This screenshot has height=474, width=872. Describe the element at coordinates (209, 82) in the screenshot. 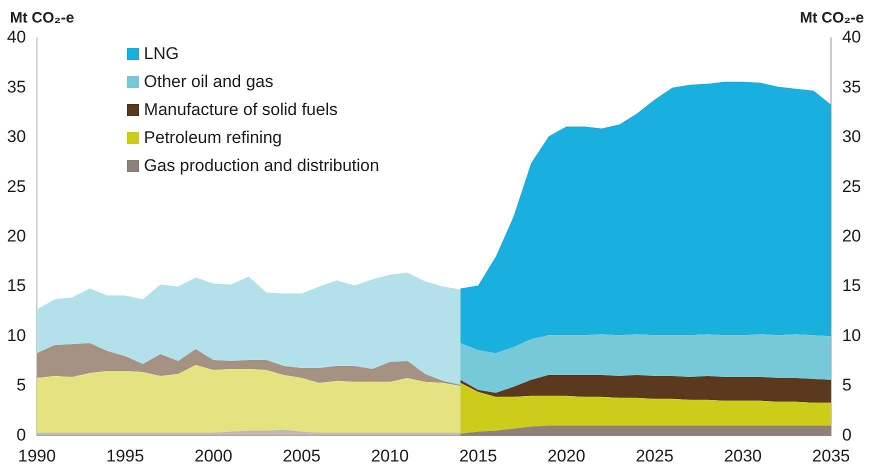

I see `legend-label: Other oil and gas` at that location.